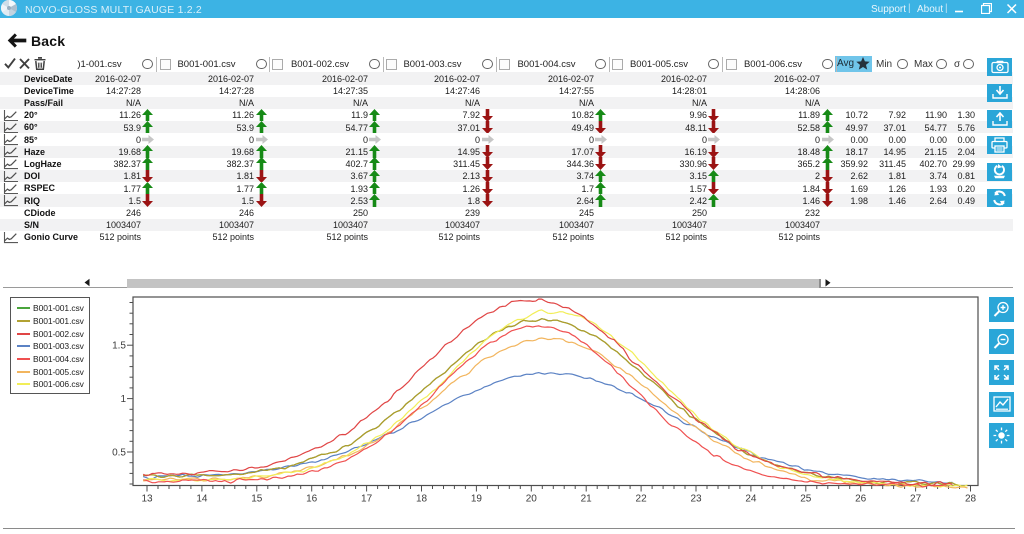 The image size is (1024, 534). Describe the element at coordinates (202, 499) in the screenshot. I see `svg-text: 14` at that location.